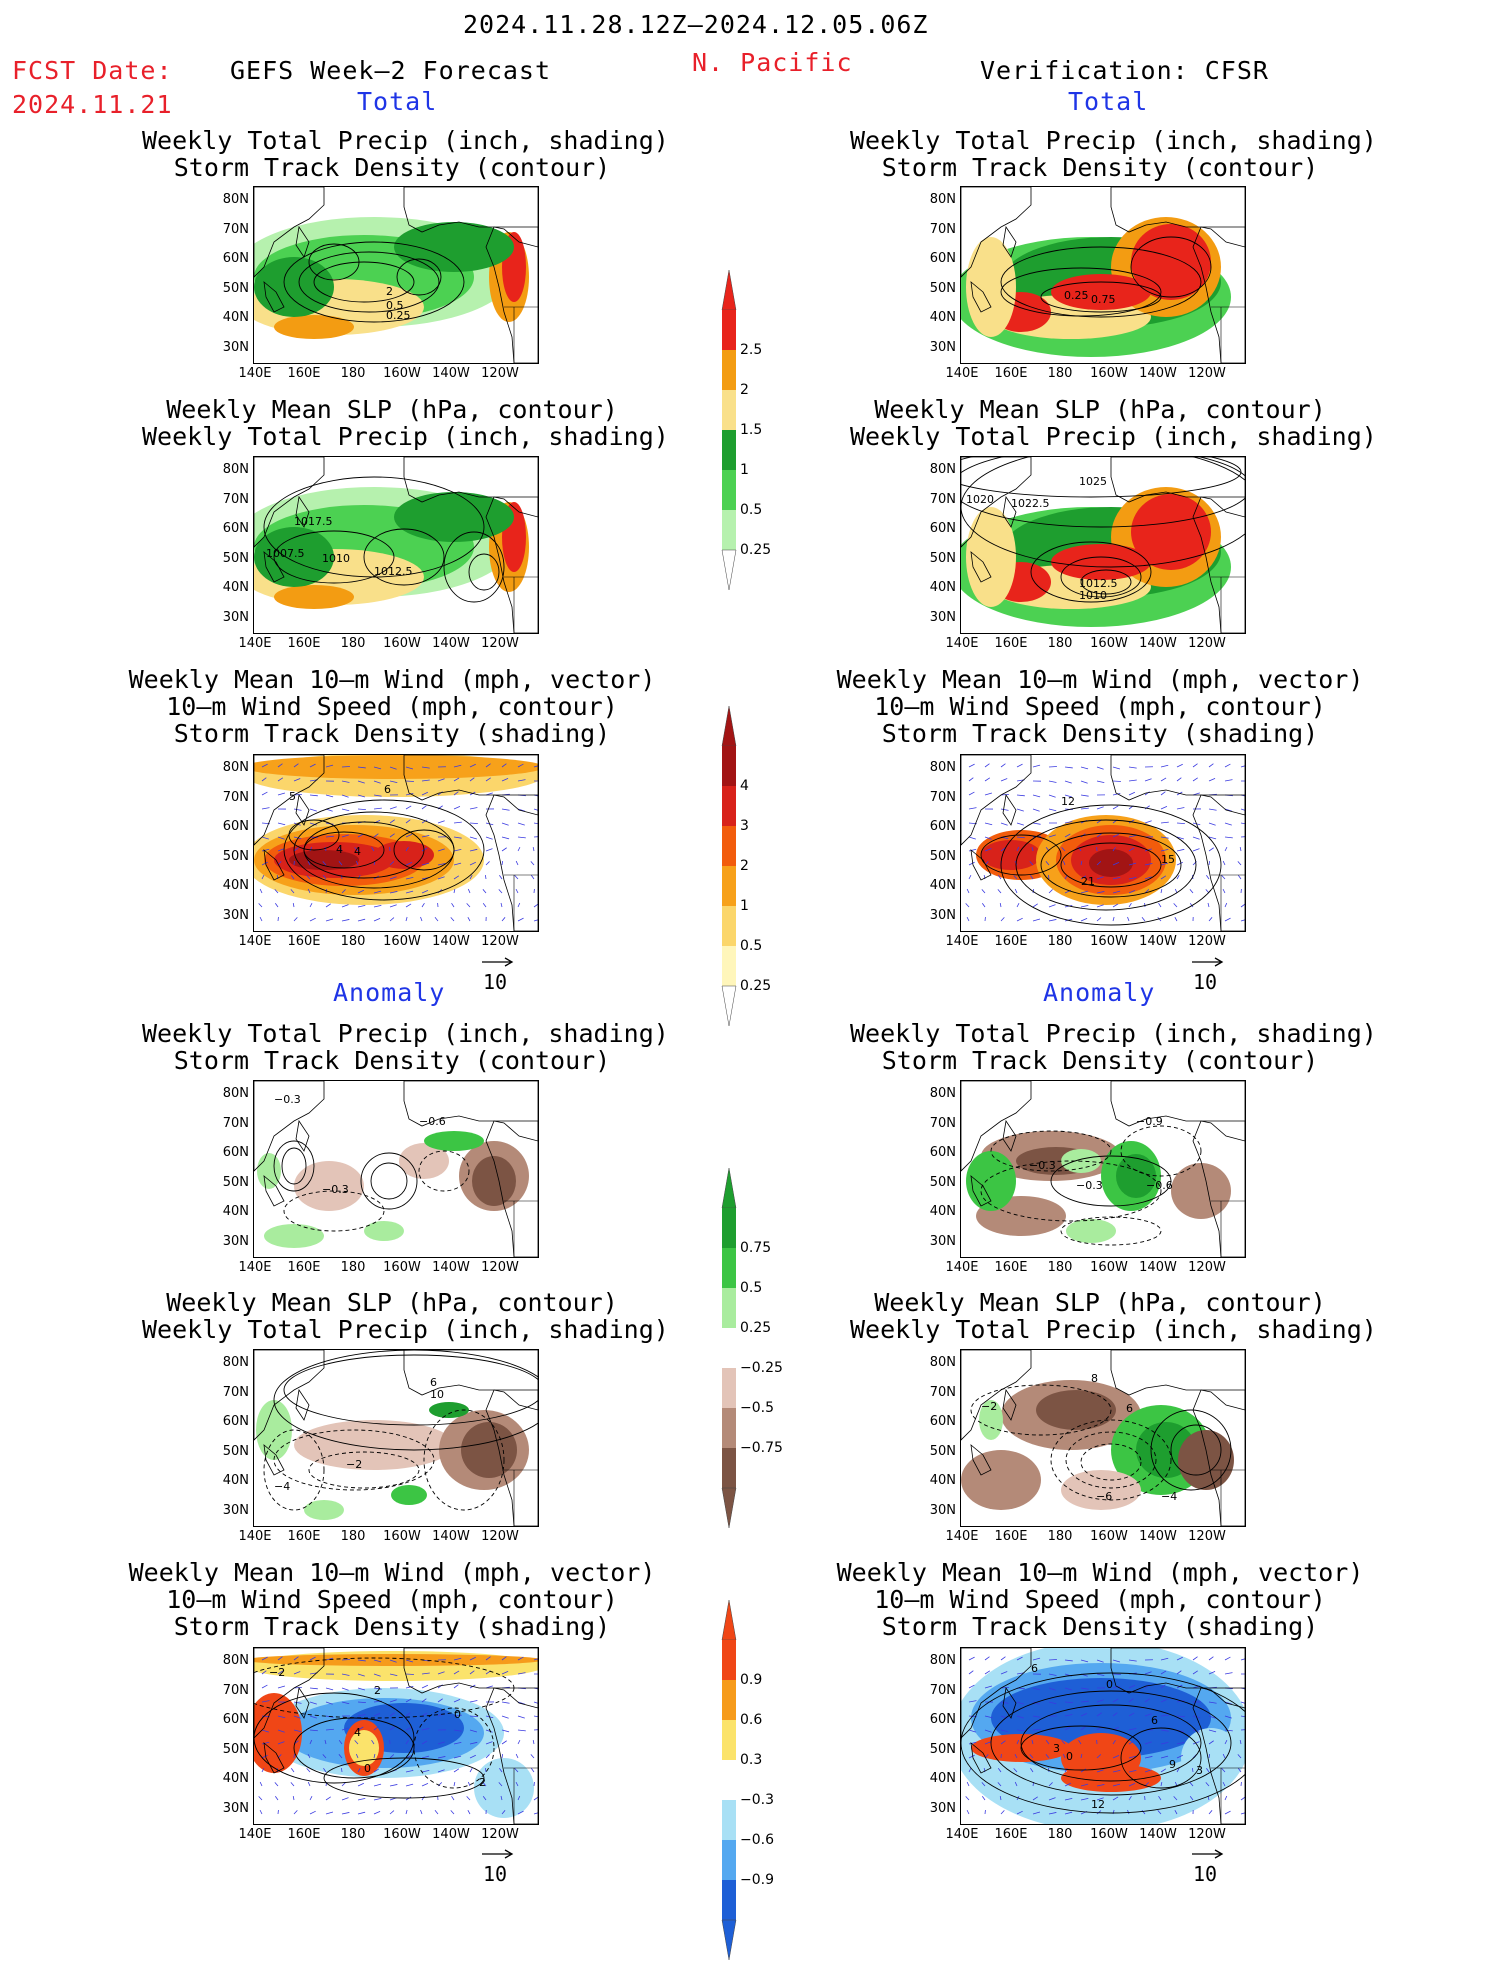 The image size is (1487, 1962). Describe the element at coordinates (357, 1732) in the screenshot. I see `contour-label: 4` at that location.